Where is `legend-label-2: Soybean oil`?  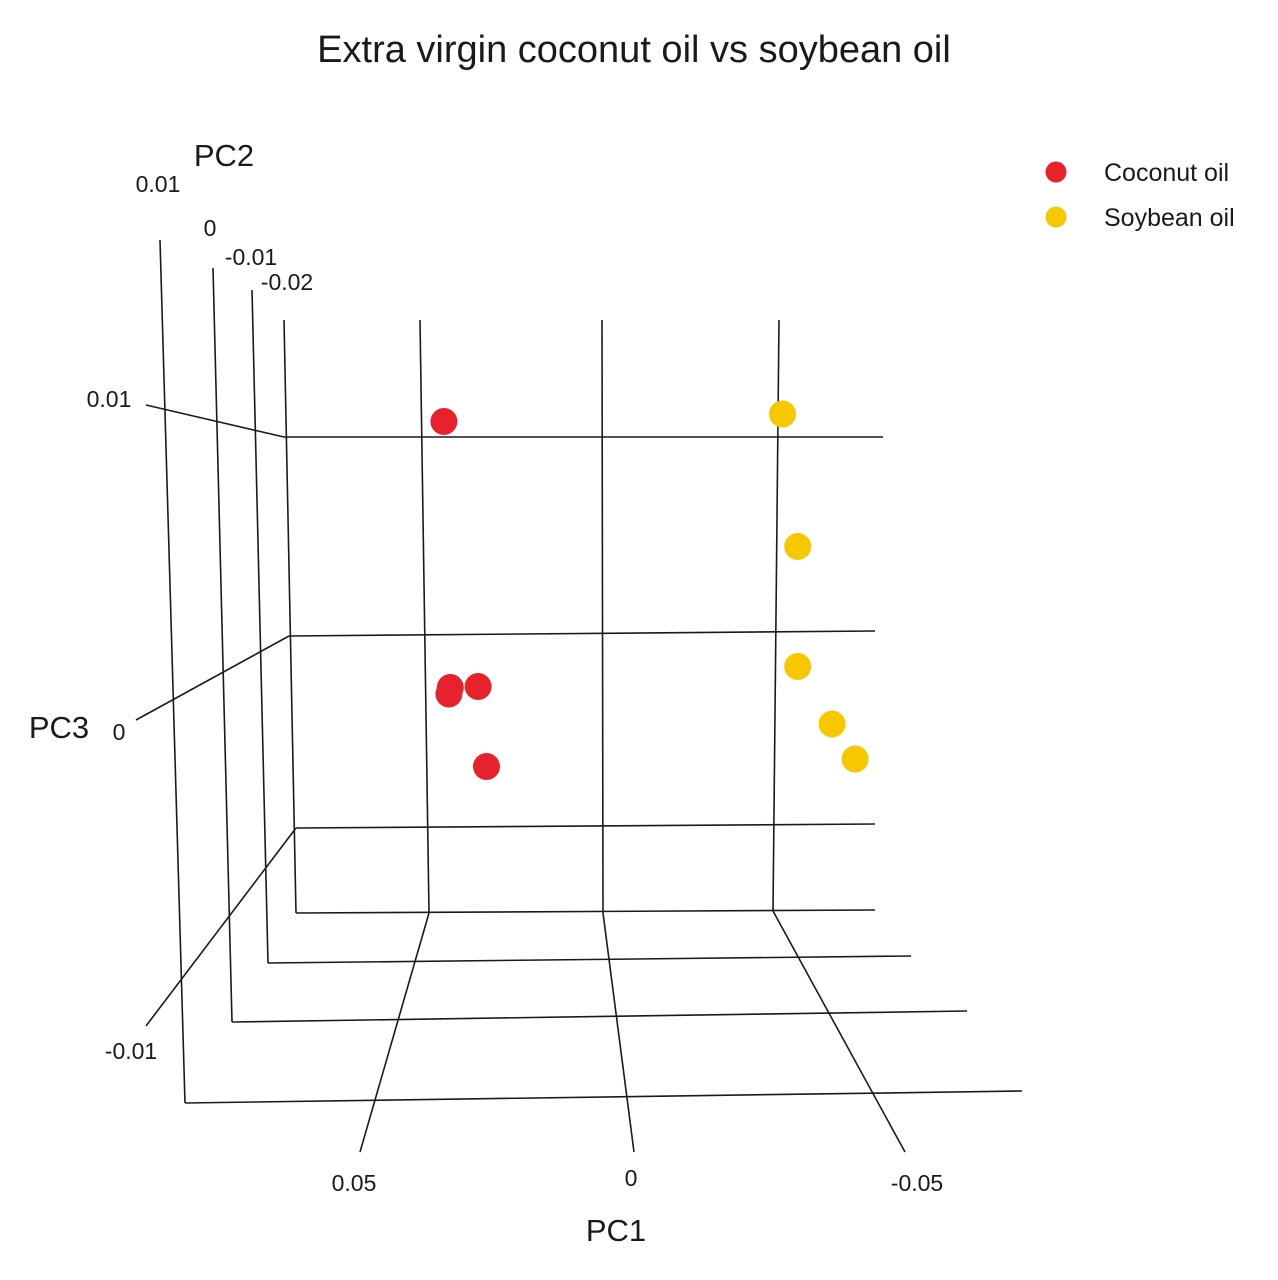 legend-label-2: Soybean oil is located at coordinates (1169, 218).